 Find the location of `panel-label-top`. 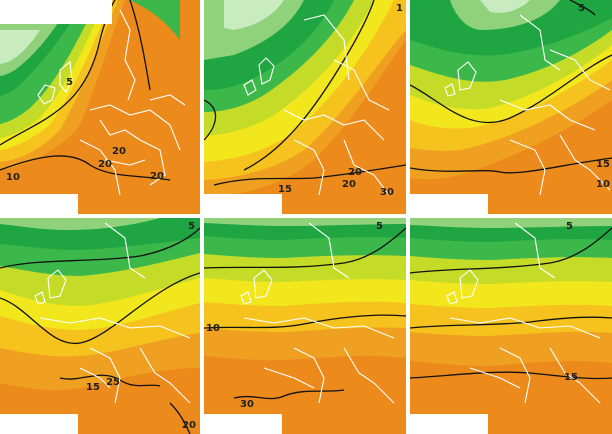

panel-label-top is located at coordinates (56, 12).